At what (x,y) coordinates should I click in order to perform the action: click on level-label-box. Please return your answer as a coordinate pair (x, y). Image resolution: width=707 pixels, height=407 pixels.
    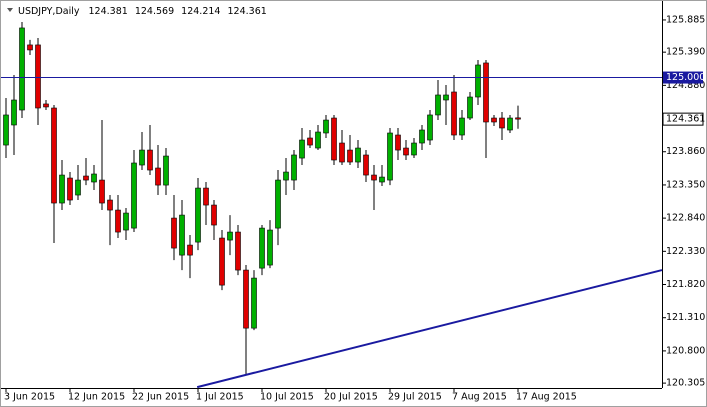
    Looking at the image, I should click on (683, 77).